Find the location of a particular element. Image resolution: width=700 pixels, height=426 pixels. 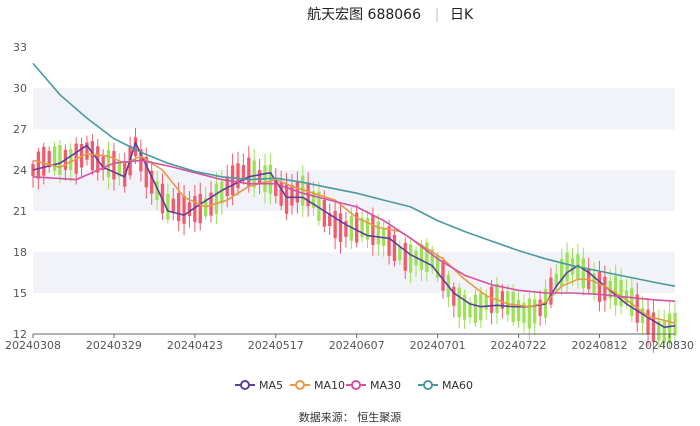

x-tick-label: 20240517 is located at coordinates (276, 345).